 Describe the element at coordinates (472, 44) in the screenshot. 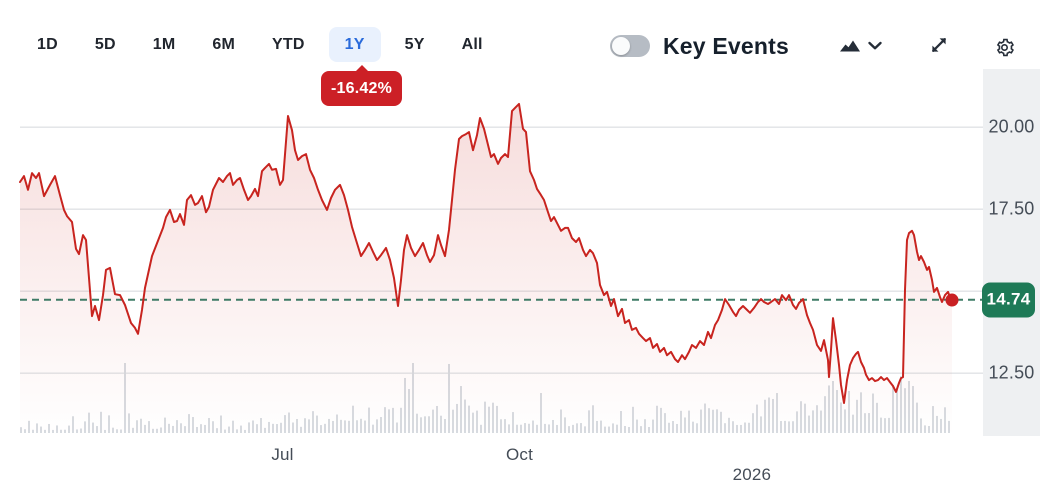

I see `range-tab-all: All` at that location.